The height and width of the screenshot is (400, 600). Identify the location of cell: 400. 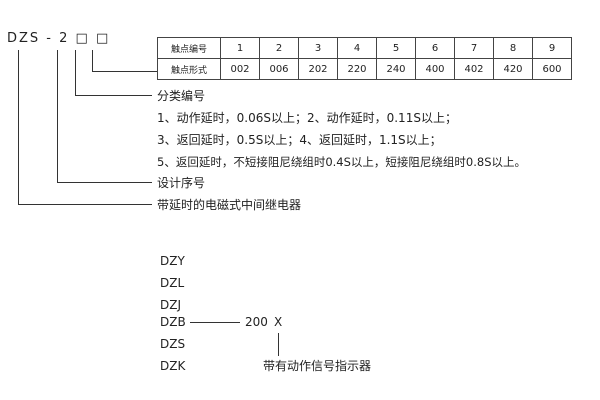
(435, 69).